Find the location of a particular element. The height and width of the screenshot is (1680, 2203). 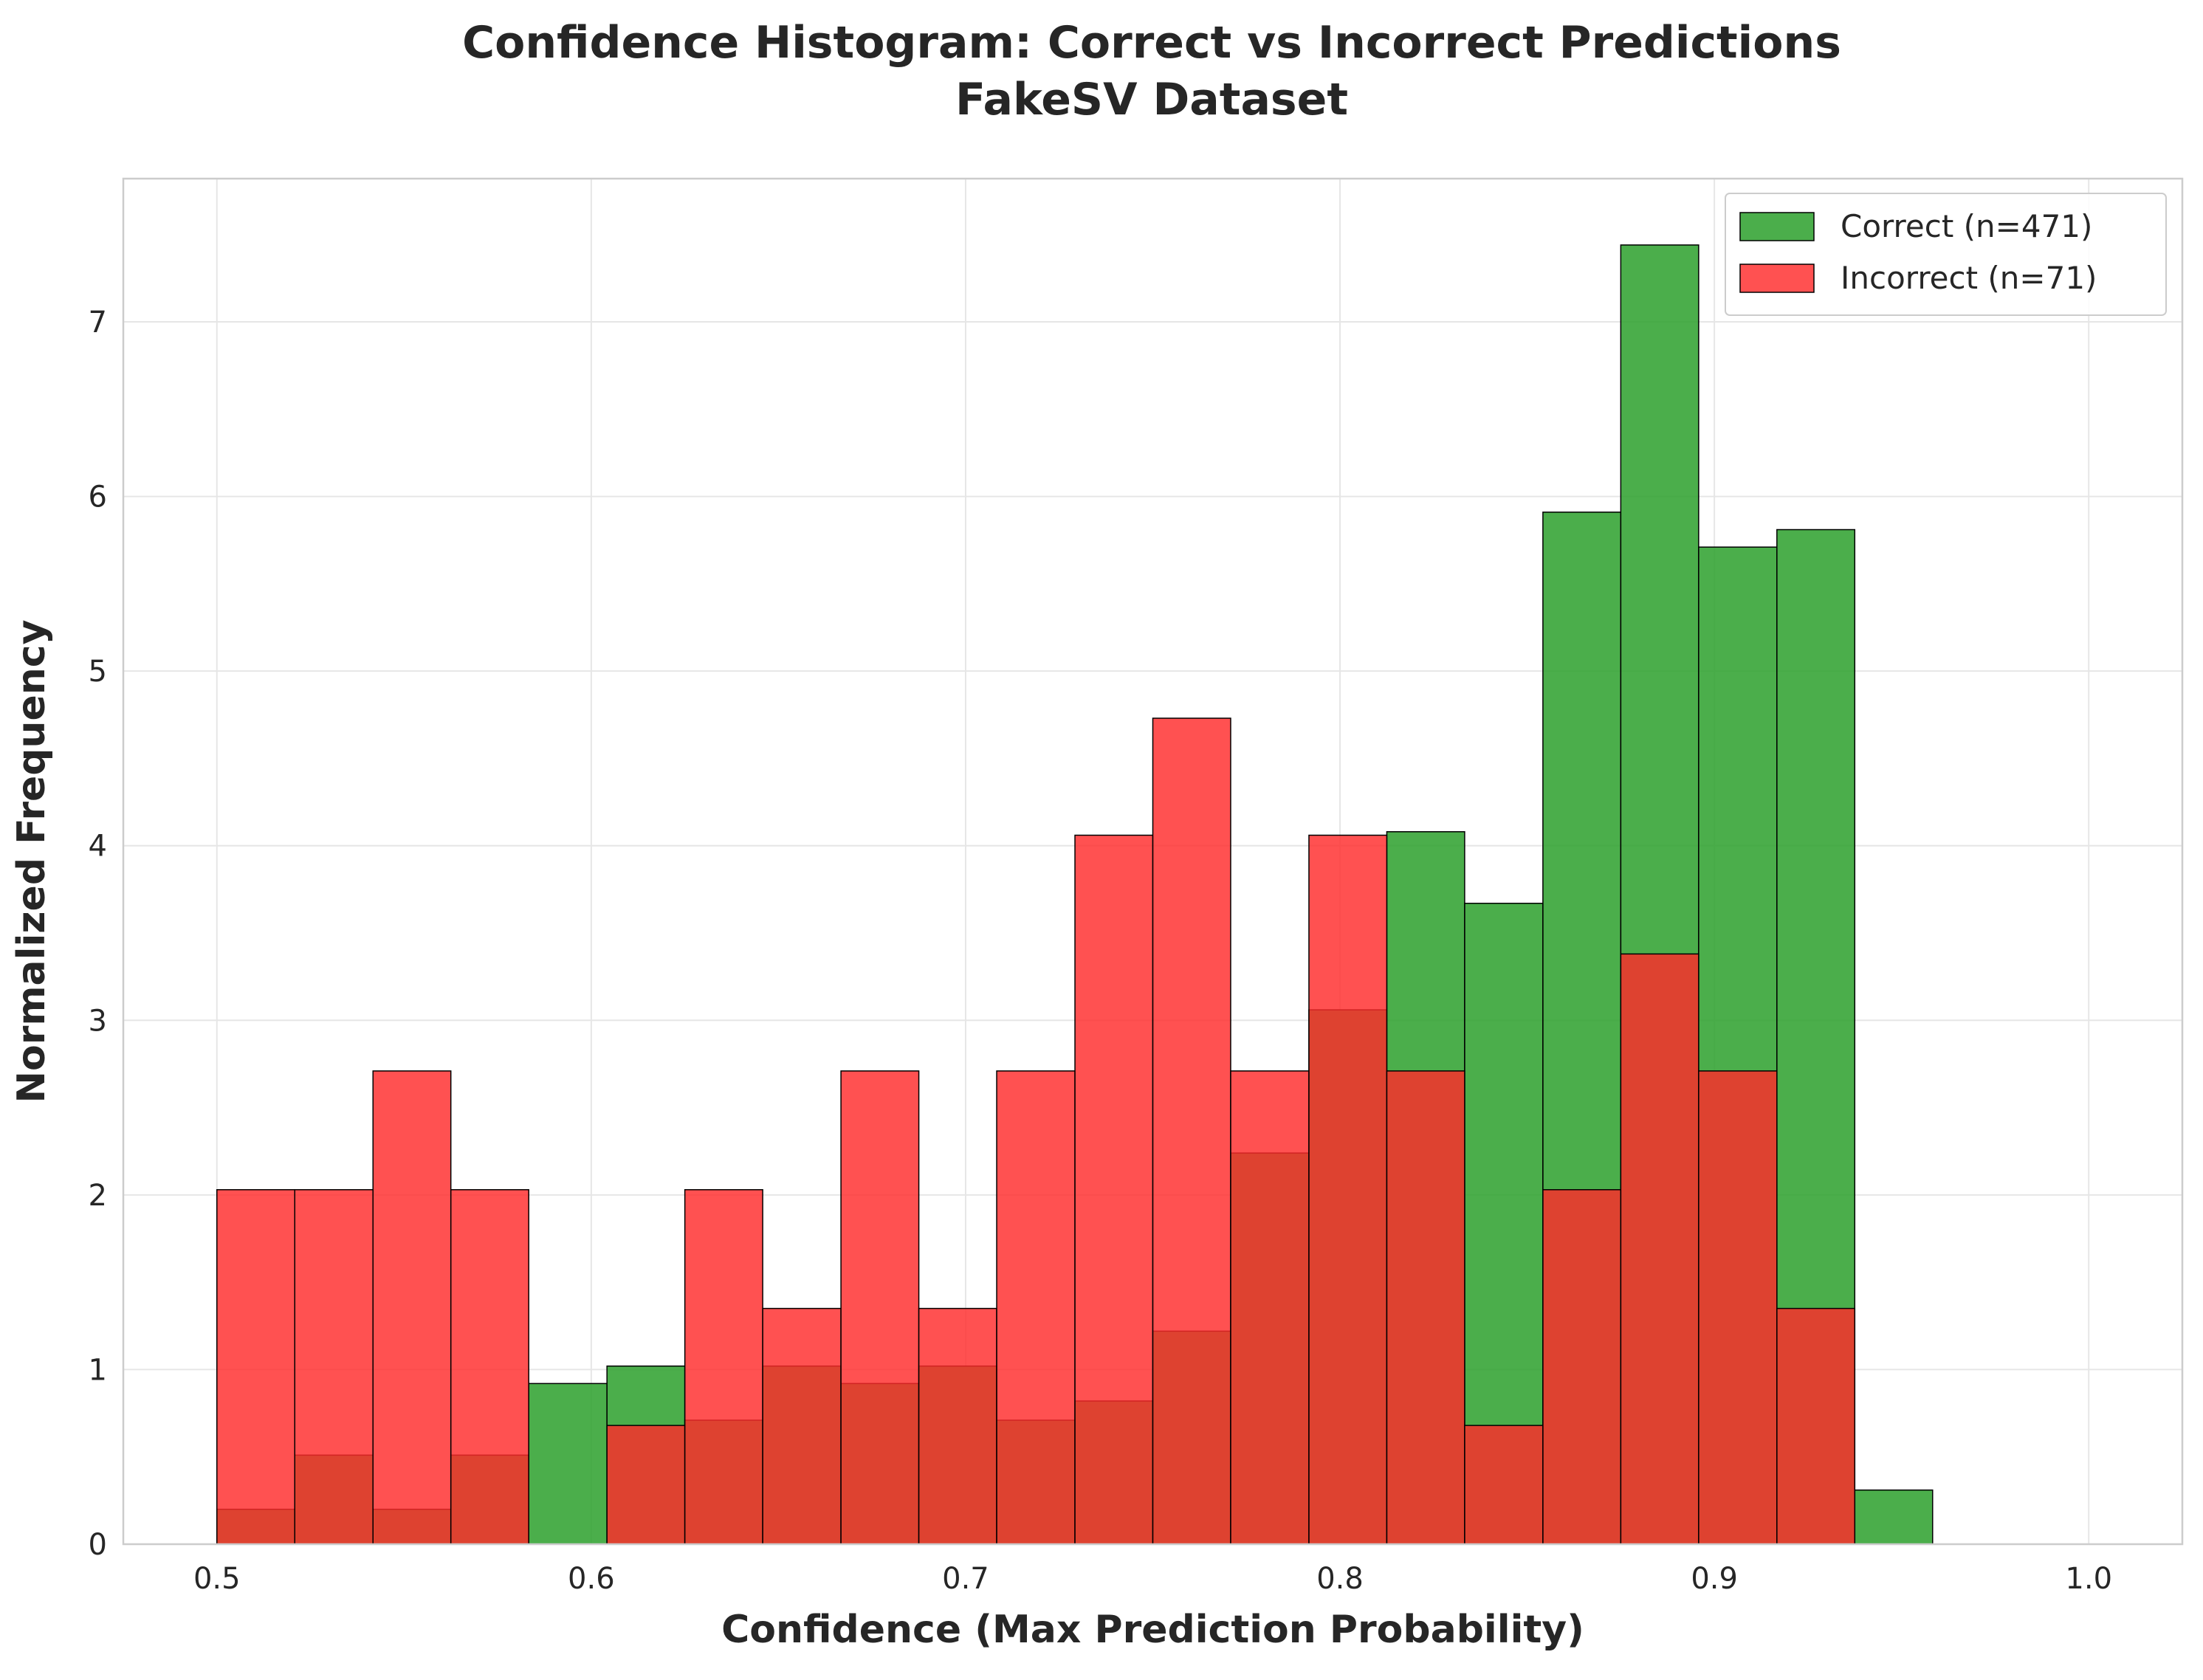

y-tick-label: 4 is located at coordinates (98, 847).